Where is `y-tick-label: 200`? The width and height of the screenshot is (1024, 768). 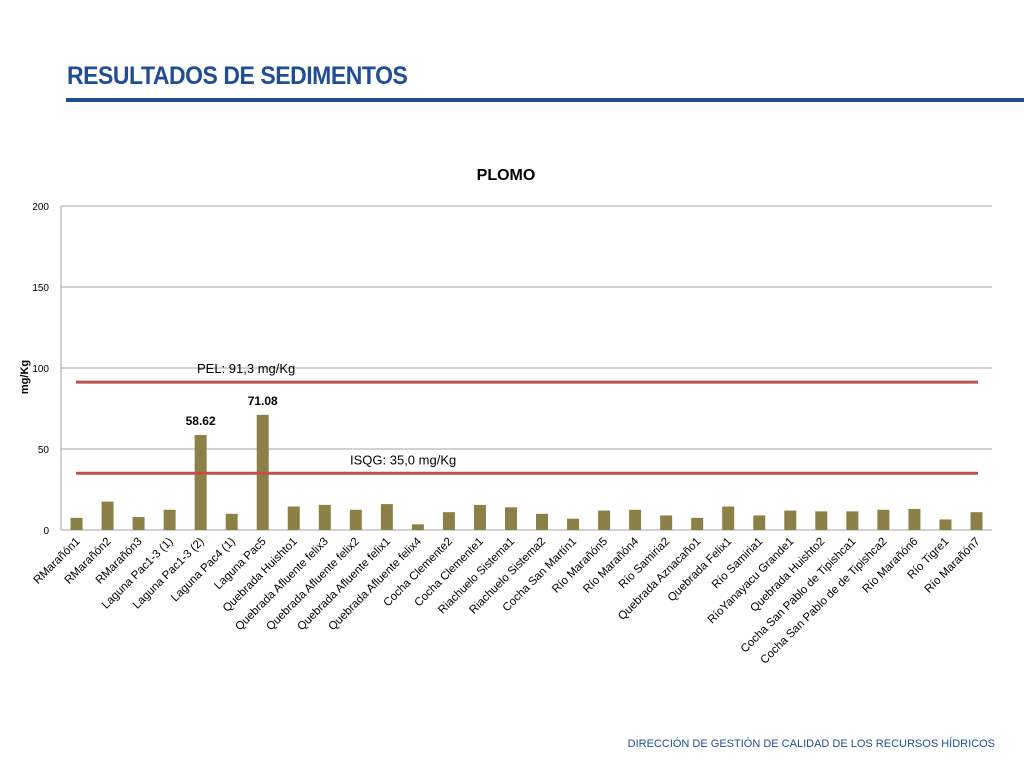 y-tick-label: 200 is located at coordinates (40, 207).